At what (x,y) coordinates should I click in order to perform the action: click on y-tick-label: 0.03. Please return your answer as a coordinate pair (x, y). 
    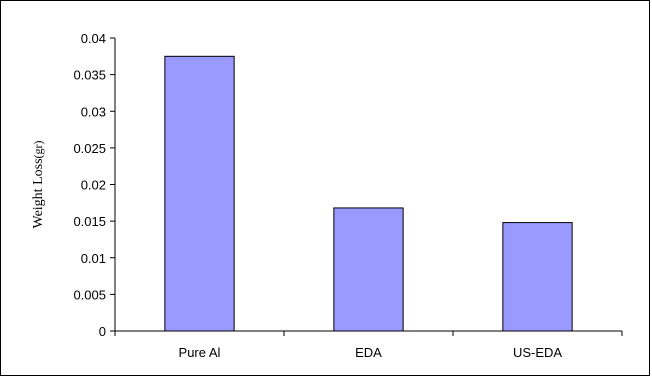
    Looking at the image, I should click on (93, 111).